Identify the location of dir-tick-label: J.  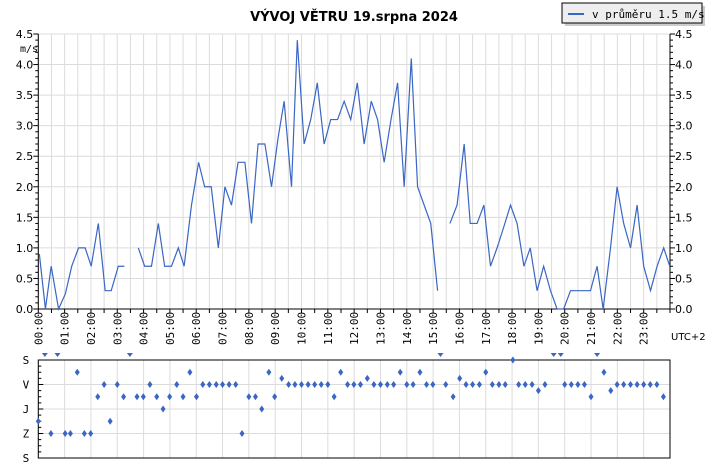
(26, 409).